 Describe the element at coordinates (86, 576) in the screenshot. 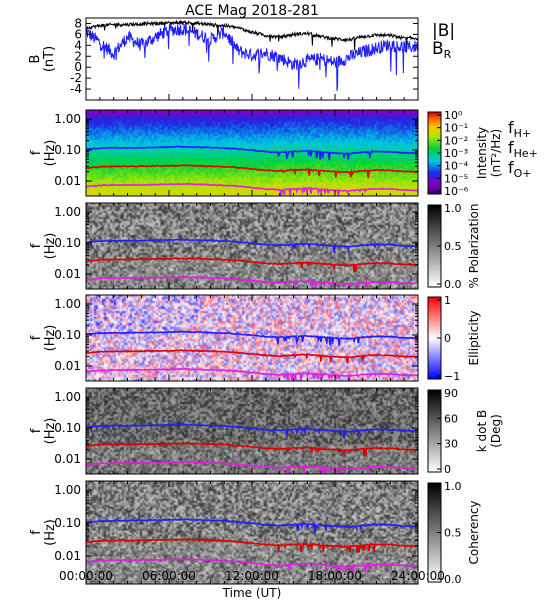

I see `x-tick-label: 00:00:00` at that location.